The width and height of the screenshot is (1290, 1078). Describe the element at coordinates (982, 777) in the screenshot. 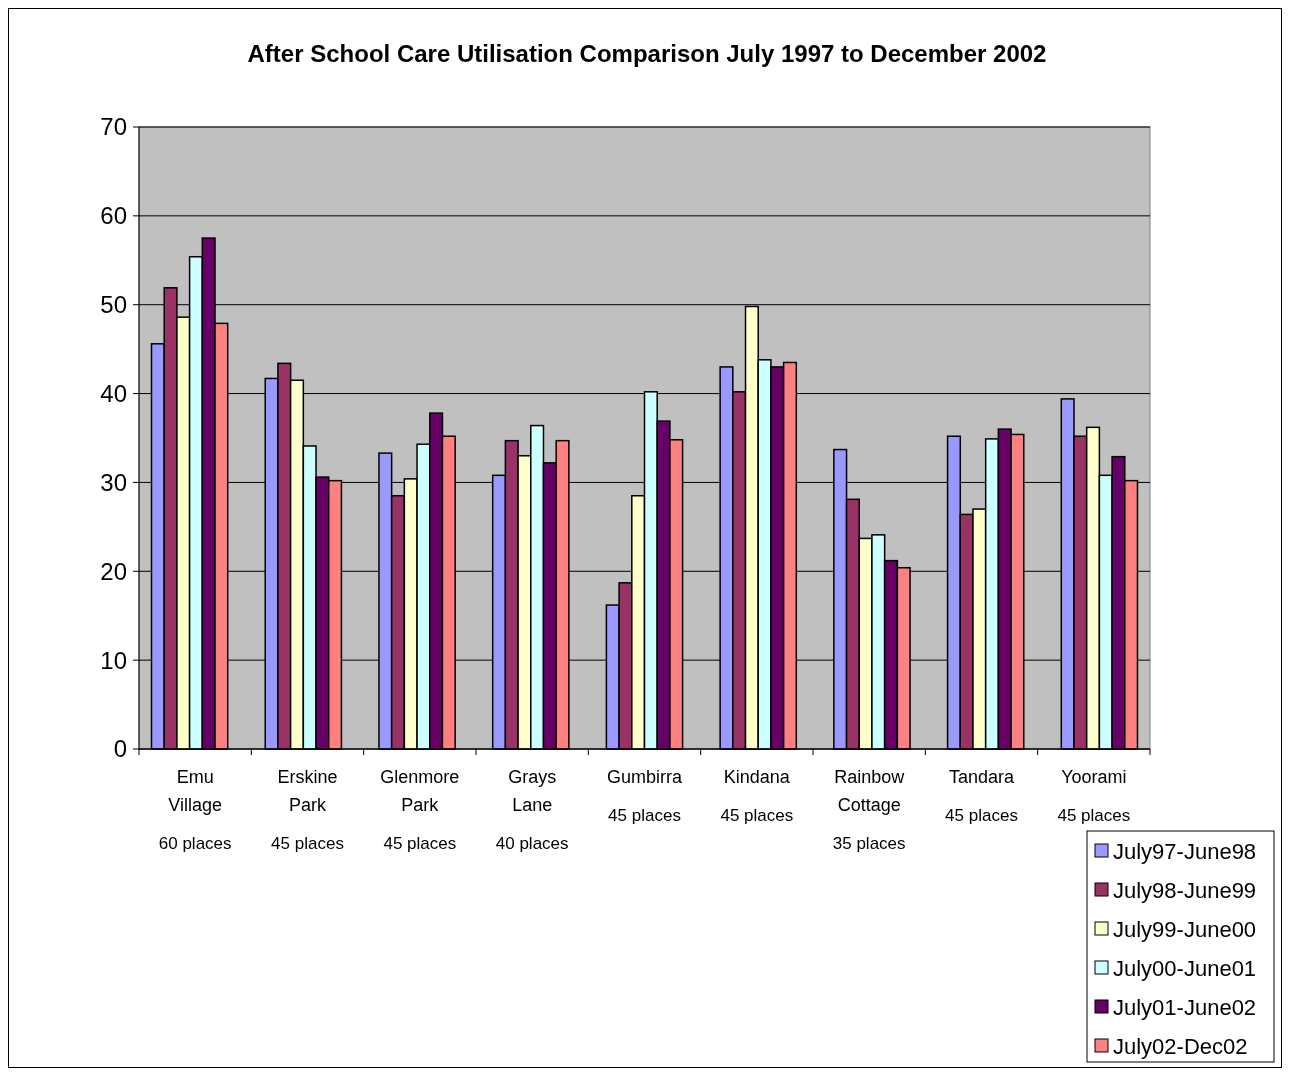

I see `x-tick-label: Tandara` at that location.